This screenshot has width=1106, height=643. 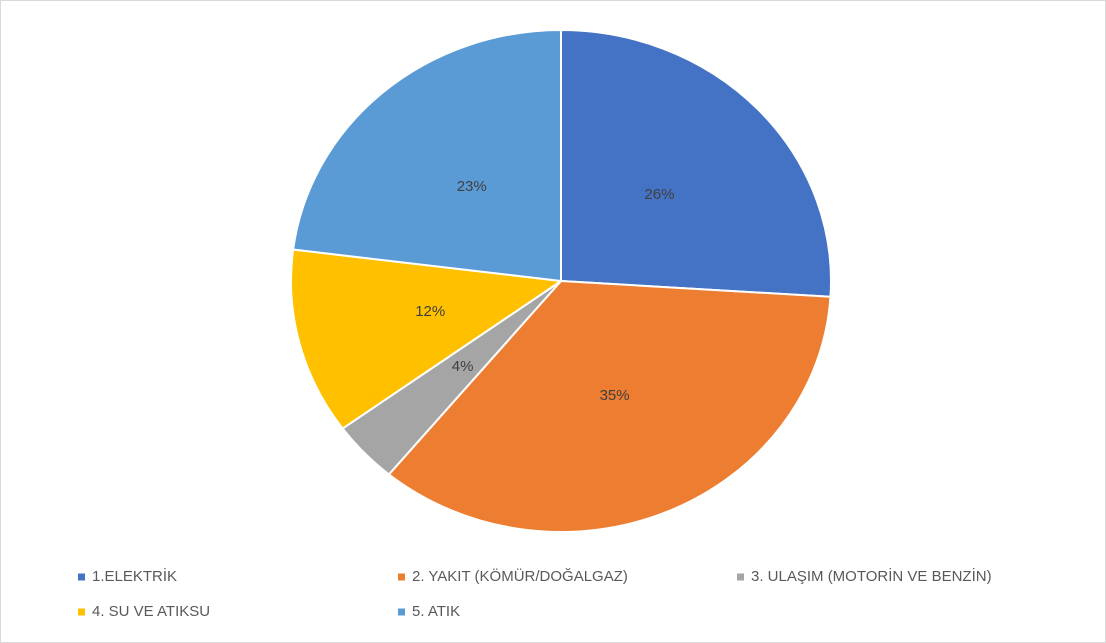 I want to click on data-label: 12%, so click(x=430, y=311).